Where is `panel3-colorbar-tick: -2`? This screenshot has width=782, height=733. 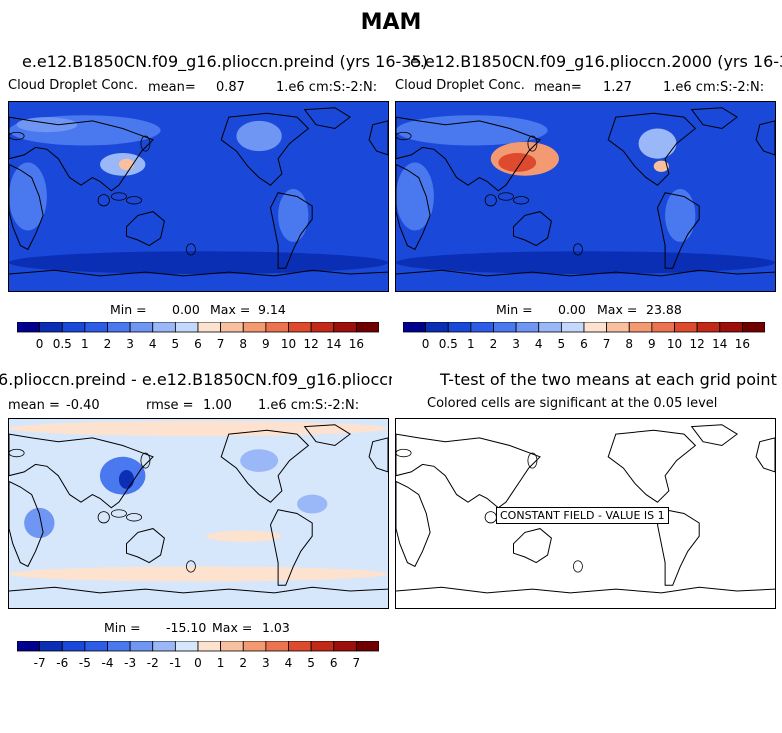
panel3-colorbar-tick: -2 is located at coordinates (153, 663).